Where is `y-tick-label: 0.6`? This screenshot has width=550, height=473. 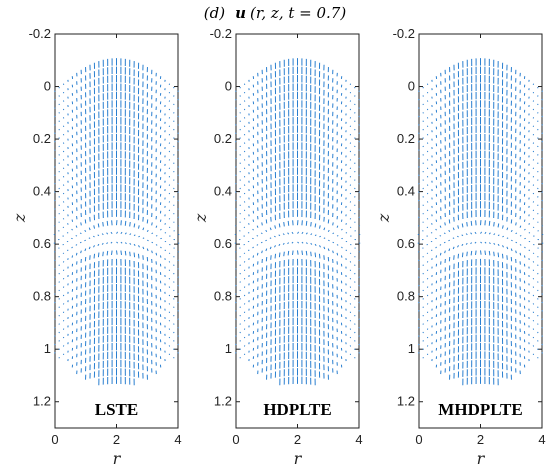 y-tick-label: 0.6 is located at coordinates (223, 243).